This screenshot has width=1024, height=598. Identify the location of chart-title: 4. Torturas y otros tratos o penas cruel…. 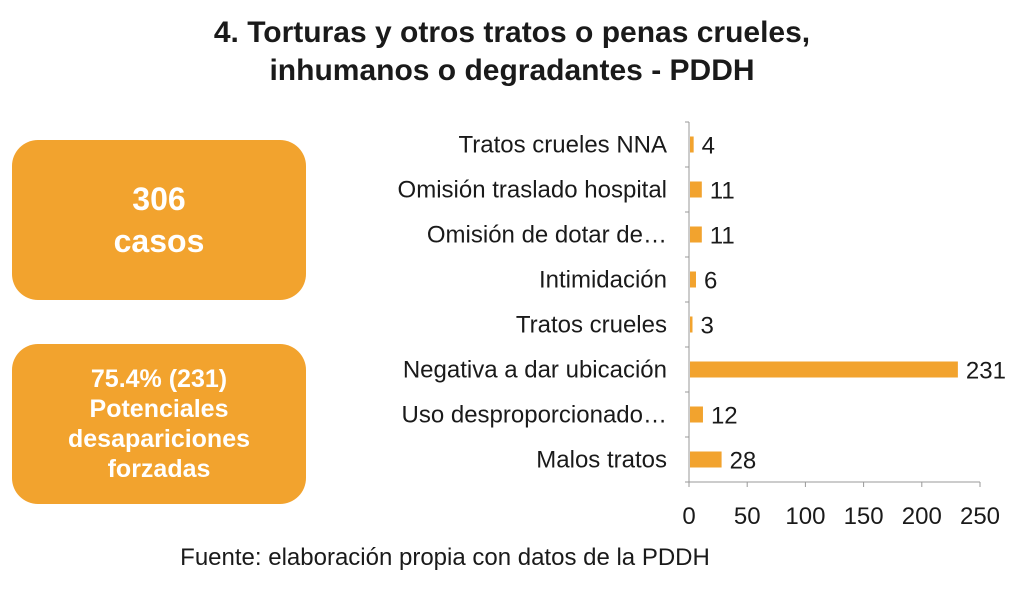
(512, 52).